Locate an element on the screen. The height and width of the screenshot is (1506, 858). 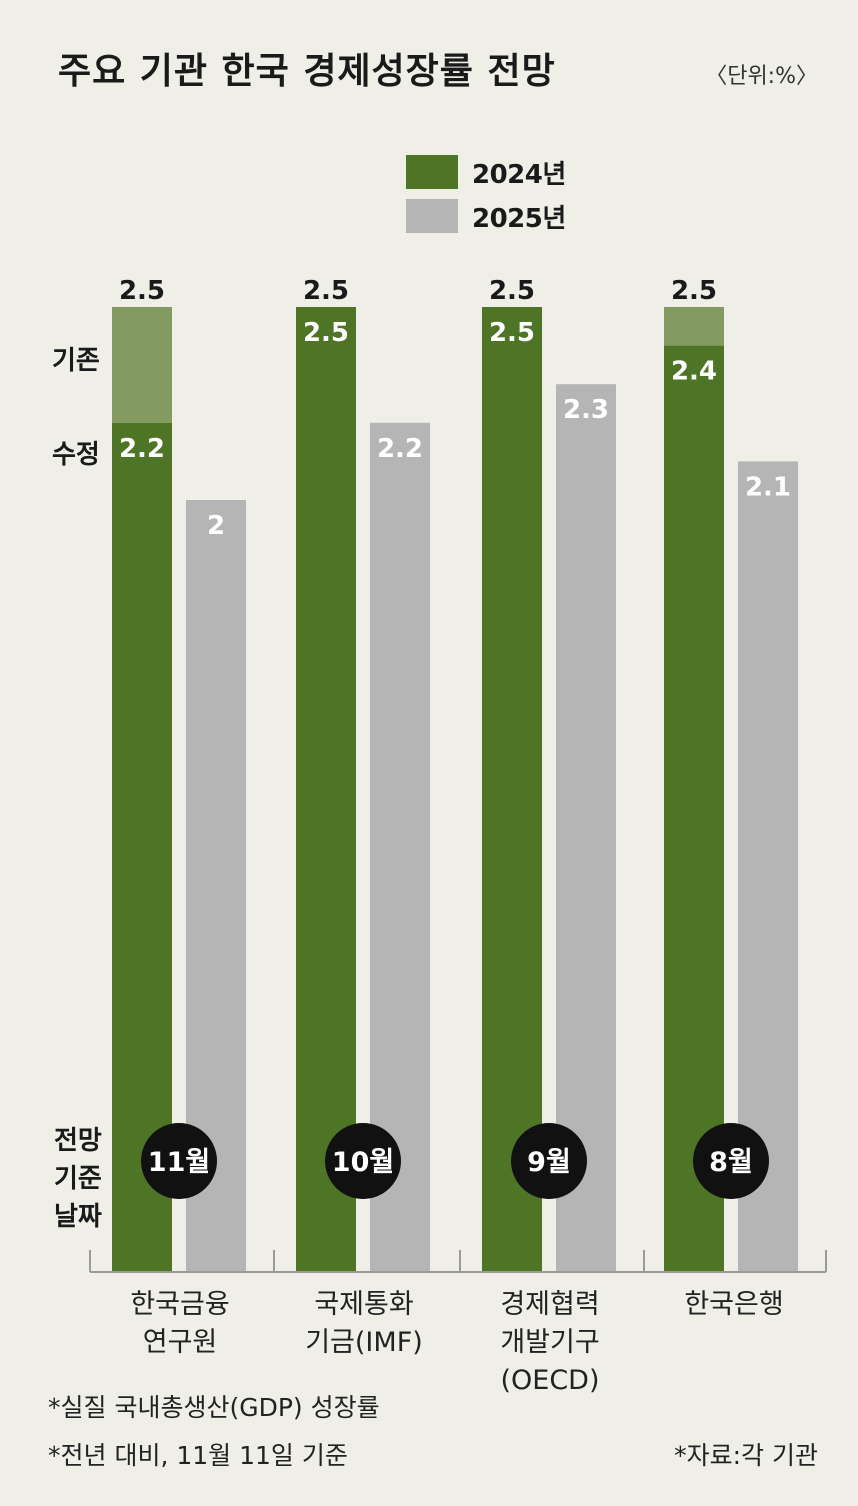
category-label-bok-line1: 한국은행 is located at coordinates (734, 1304).